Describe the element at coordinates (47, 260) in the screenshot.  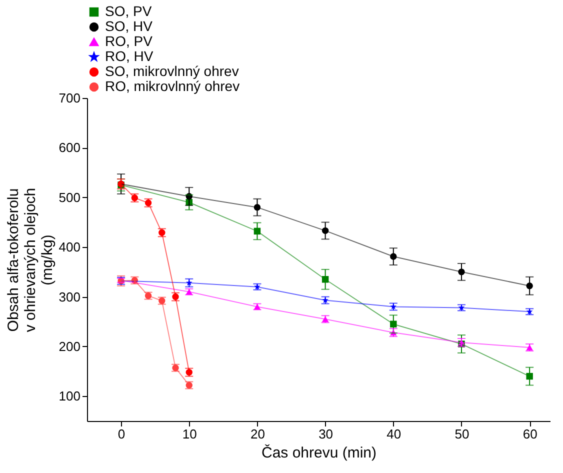
I see `text: (mg/kg)` at that location.